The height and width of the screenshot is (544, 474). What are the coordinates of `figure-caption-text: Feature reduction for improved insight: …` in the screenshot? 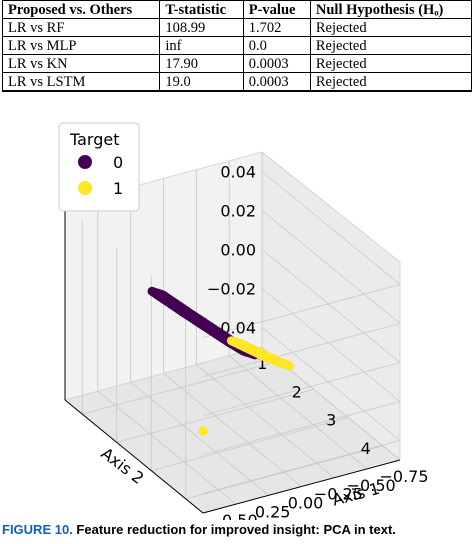 It's located at (236, 529).